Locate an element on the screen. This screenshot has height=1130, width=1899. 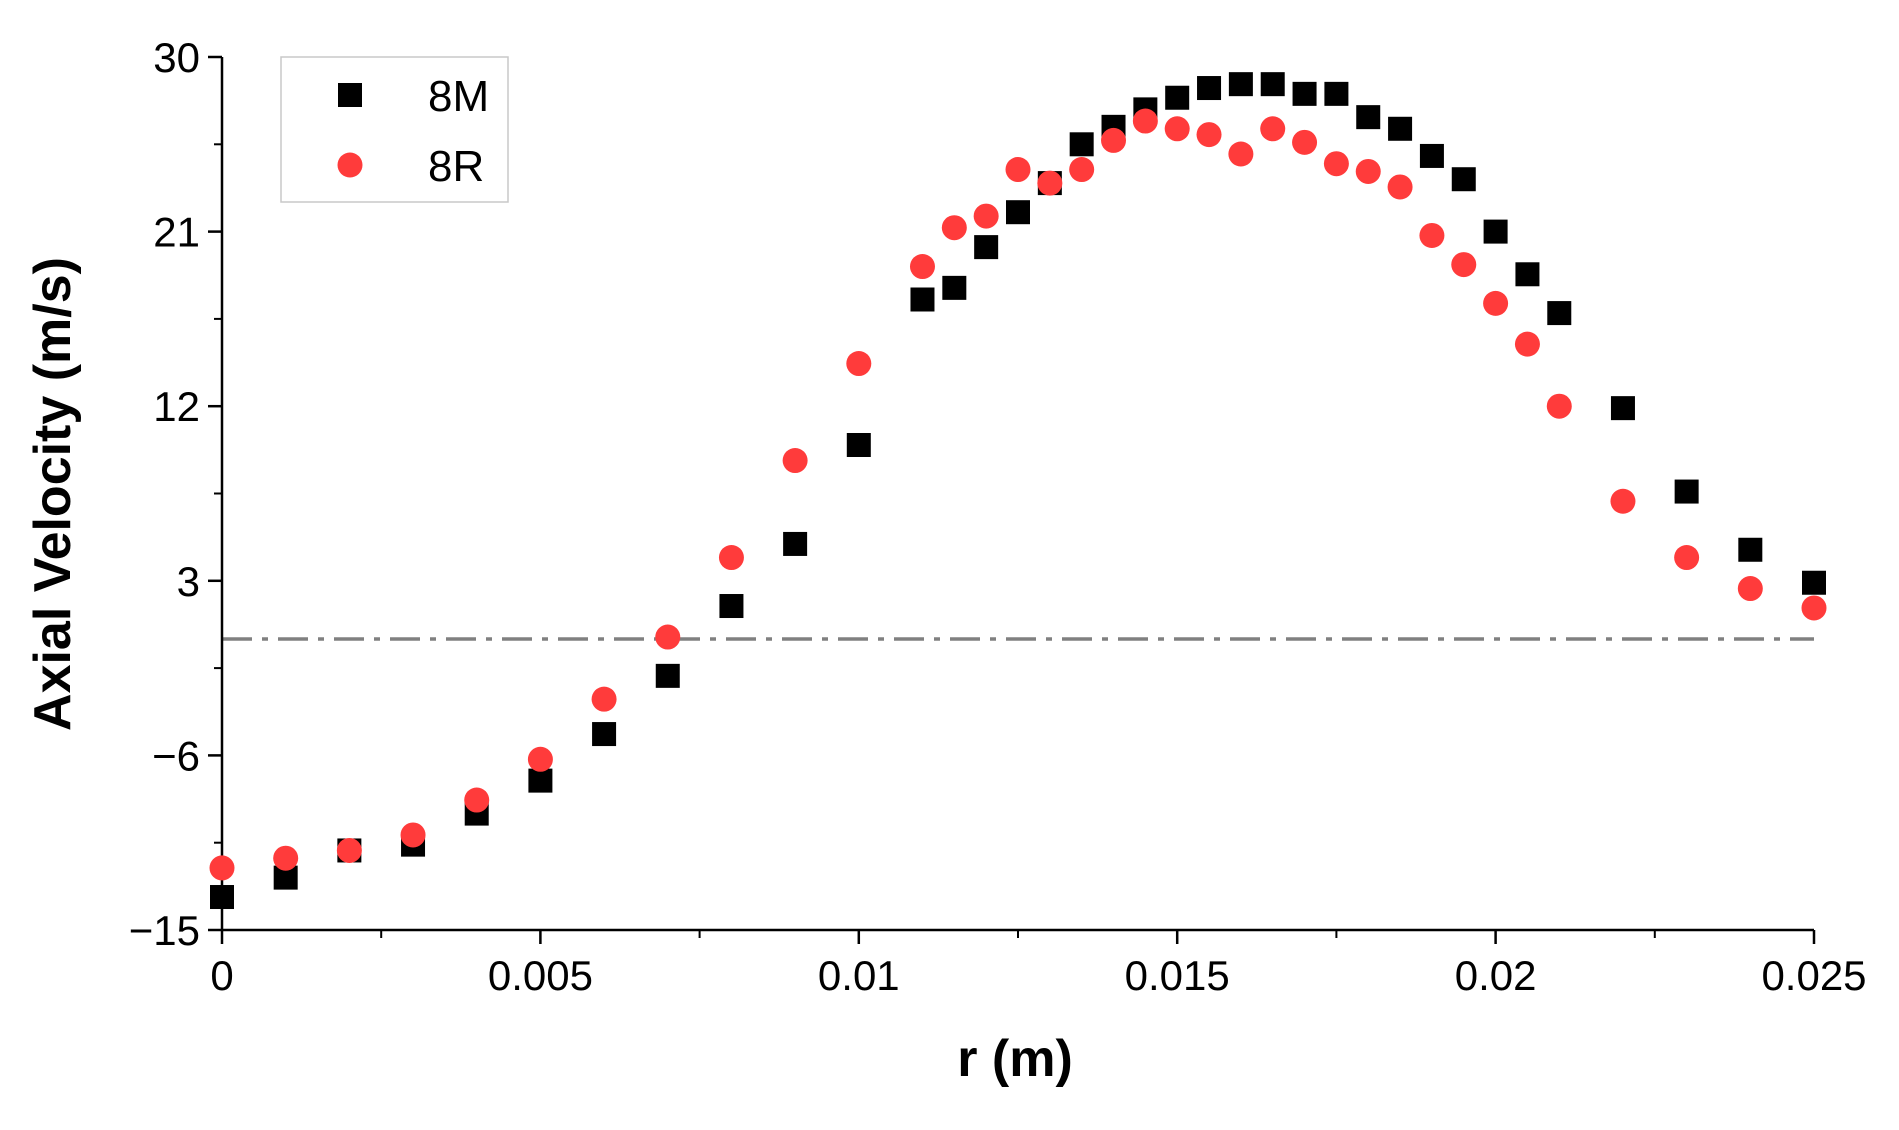
legend-label-8R: 8R is located at coordinates (456, 166).